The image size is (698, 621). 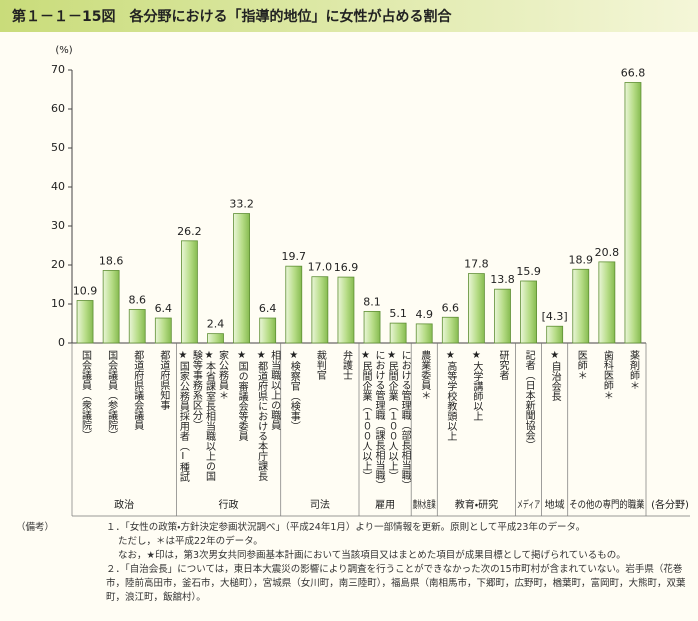 I want to click on x-tick-label: 記者（日本新聞協会）, so click(x=529, y=400).